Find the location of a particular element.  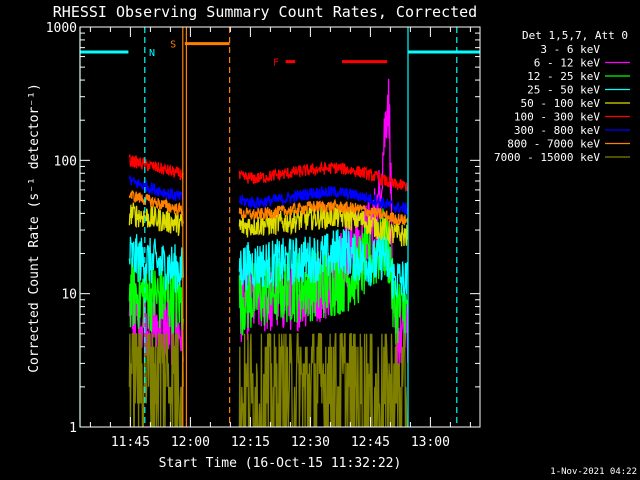

legend-label-1: 6 - 12 keV is located at coordinates (567, 63).